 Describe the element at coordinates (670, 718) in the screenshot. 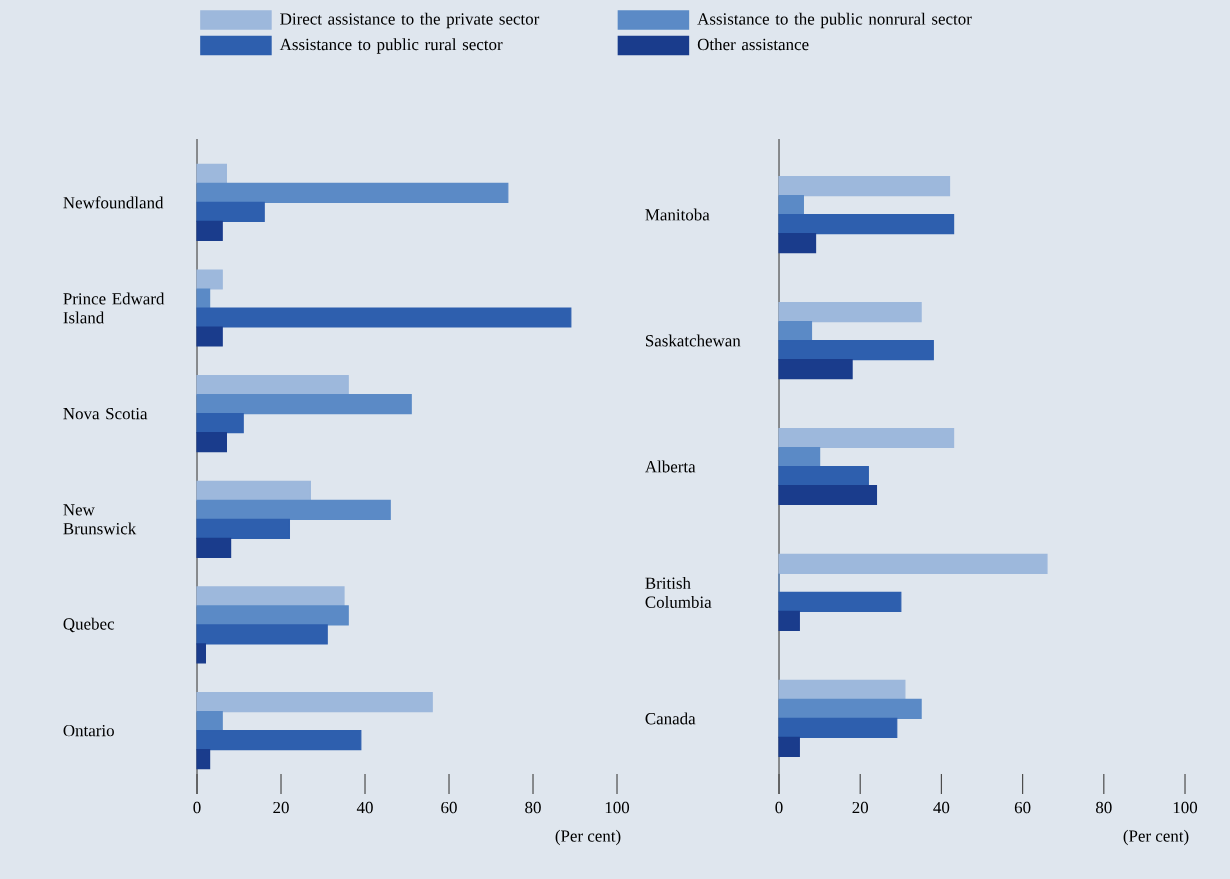

I see `y-tick-label: Canada` at that location.